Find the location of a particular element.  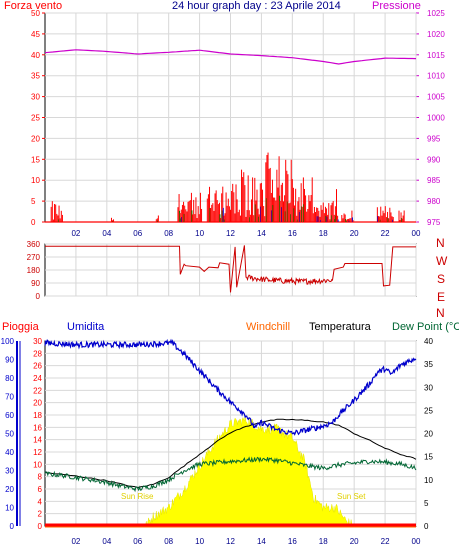

thermo-x-tick-label: 04 is located at coordinates (106, 541).